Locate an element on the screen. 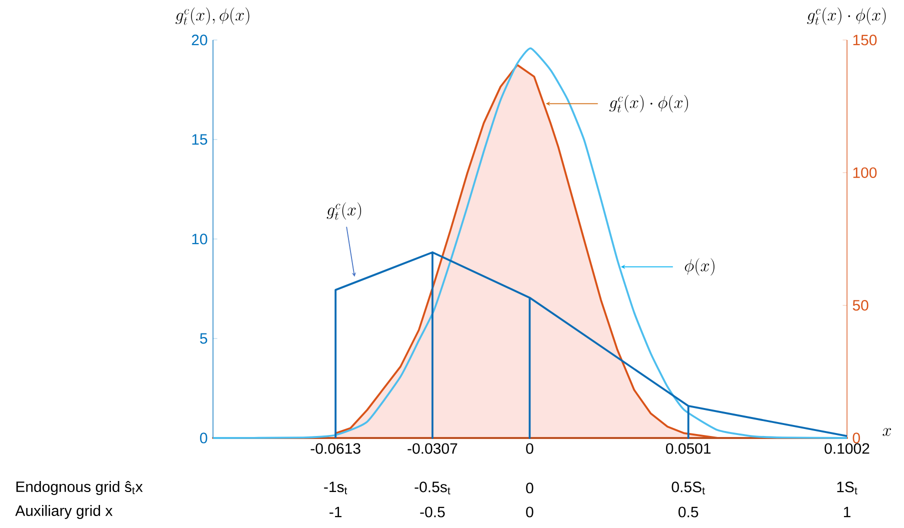  y2-tick-label: 50 is located at coordinates (860, 305).